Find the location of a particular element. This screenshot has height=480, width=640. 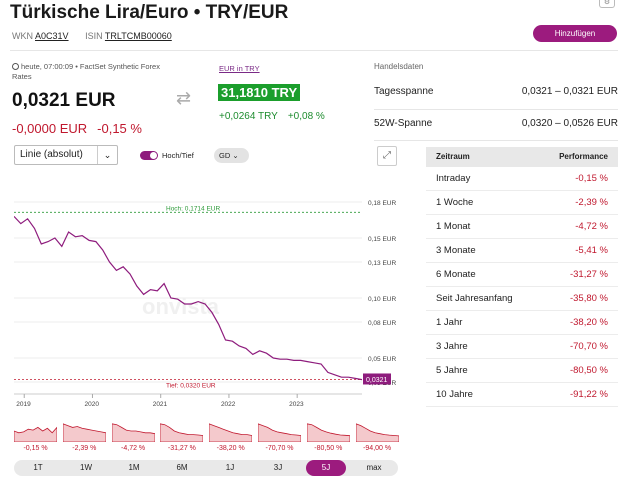

add-to-watchlist-button: Hinzufügen is located at coordinates (575, 33).